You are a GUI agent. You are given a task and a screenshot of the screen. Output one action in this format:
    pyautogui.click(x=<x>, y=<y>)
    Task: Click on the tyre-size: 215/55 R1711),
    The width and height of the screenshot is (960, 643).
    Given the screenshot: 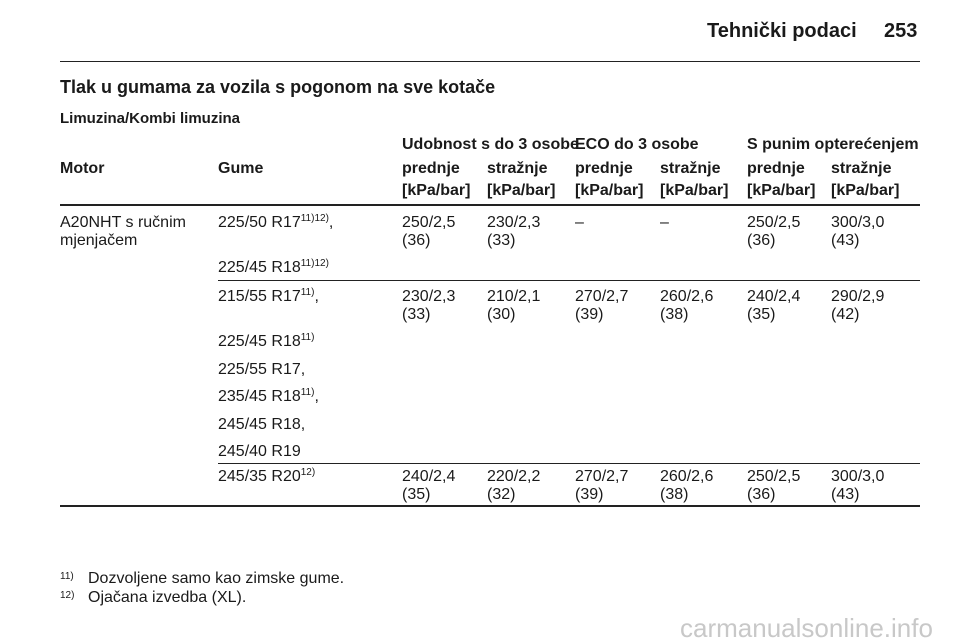 What is the action you would take?
    pyautogui.click(x=268, y=297)
    